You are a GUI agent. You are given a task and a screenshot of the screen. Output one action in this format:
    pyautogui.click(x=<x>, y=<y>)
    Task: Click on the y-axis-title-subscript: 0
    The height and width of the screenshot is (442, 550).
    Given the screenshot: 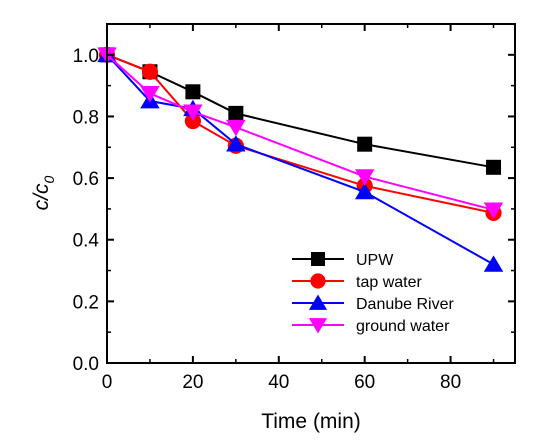 What is the action you would take?
    pyautogui.click(x=49, y=179)
    